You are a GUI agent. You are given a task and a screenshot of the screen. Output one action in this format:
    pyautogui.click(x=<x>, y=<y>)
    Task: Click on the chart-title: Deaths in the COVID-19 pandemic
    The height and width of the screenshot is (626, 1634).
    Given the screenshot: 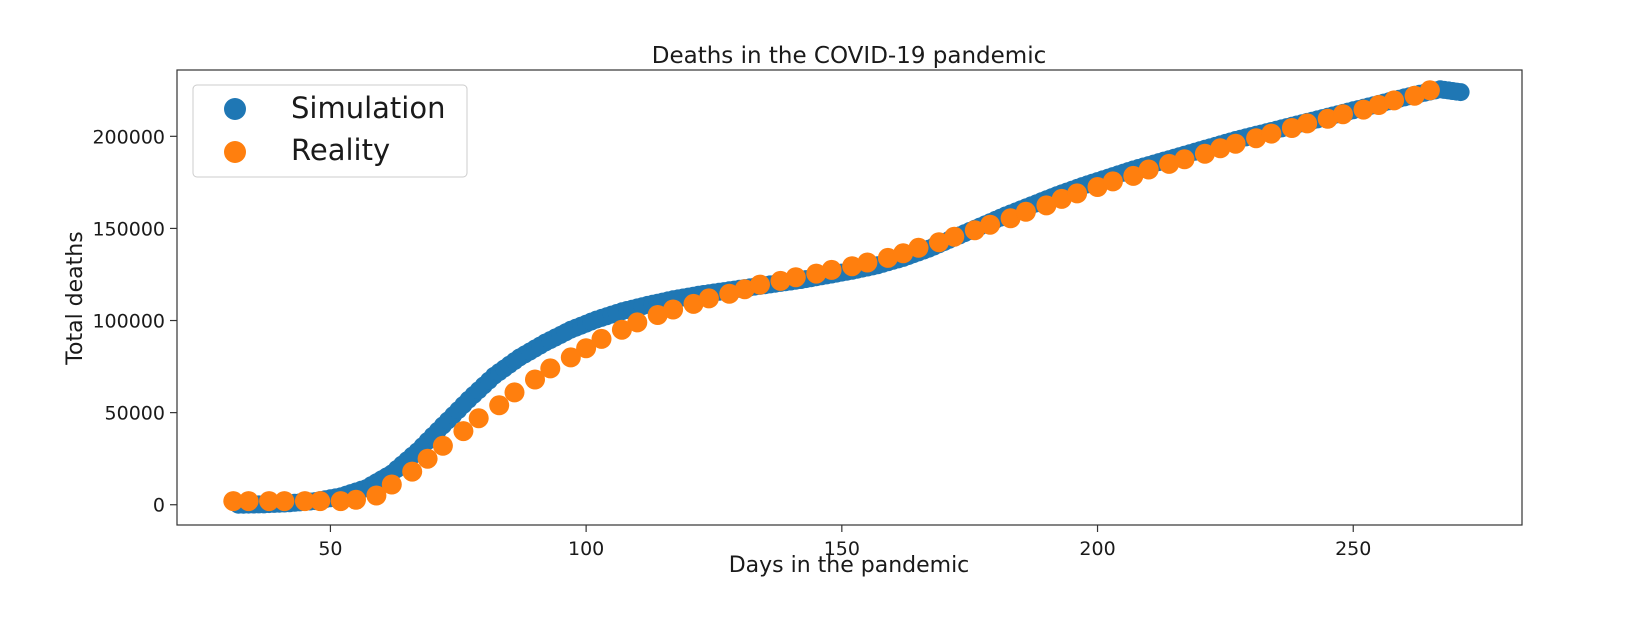 What is the action you would take?
    pyautogui.click(x=849, y=56)
    